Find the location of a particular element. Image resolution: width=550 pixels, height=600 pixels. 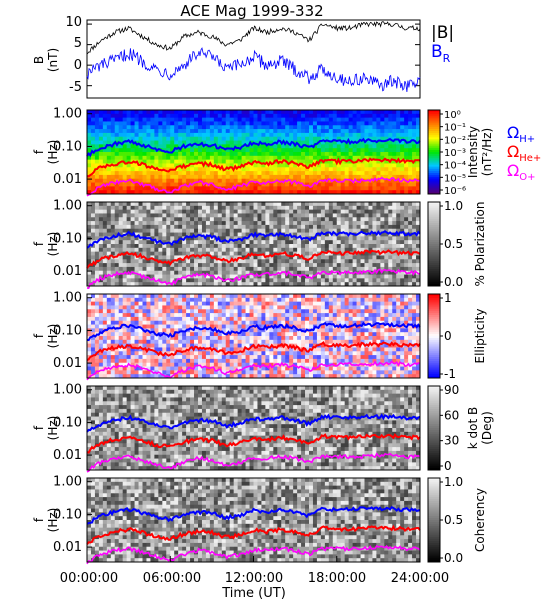

b-field-panel: B (nT) 10 5 0 -5 |B| BR is located at coordinates (243, 57).